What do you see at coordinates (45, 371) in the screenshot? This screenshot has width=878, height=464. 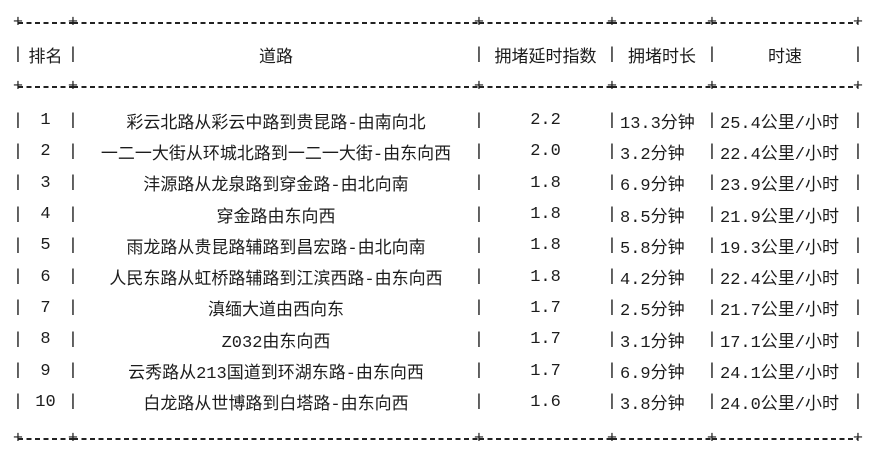 I see `cell-rank: 9` at bounding box center [45, 371].